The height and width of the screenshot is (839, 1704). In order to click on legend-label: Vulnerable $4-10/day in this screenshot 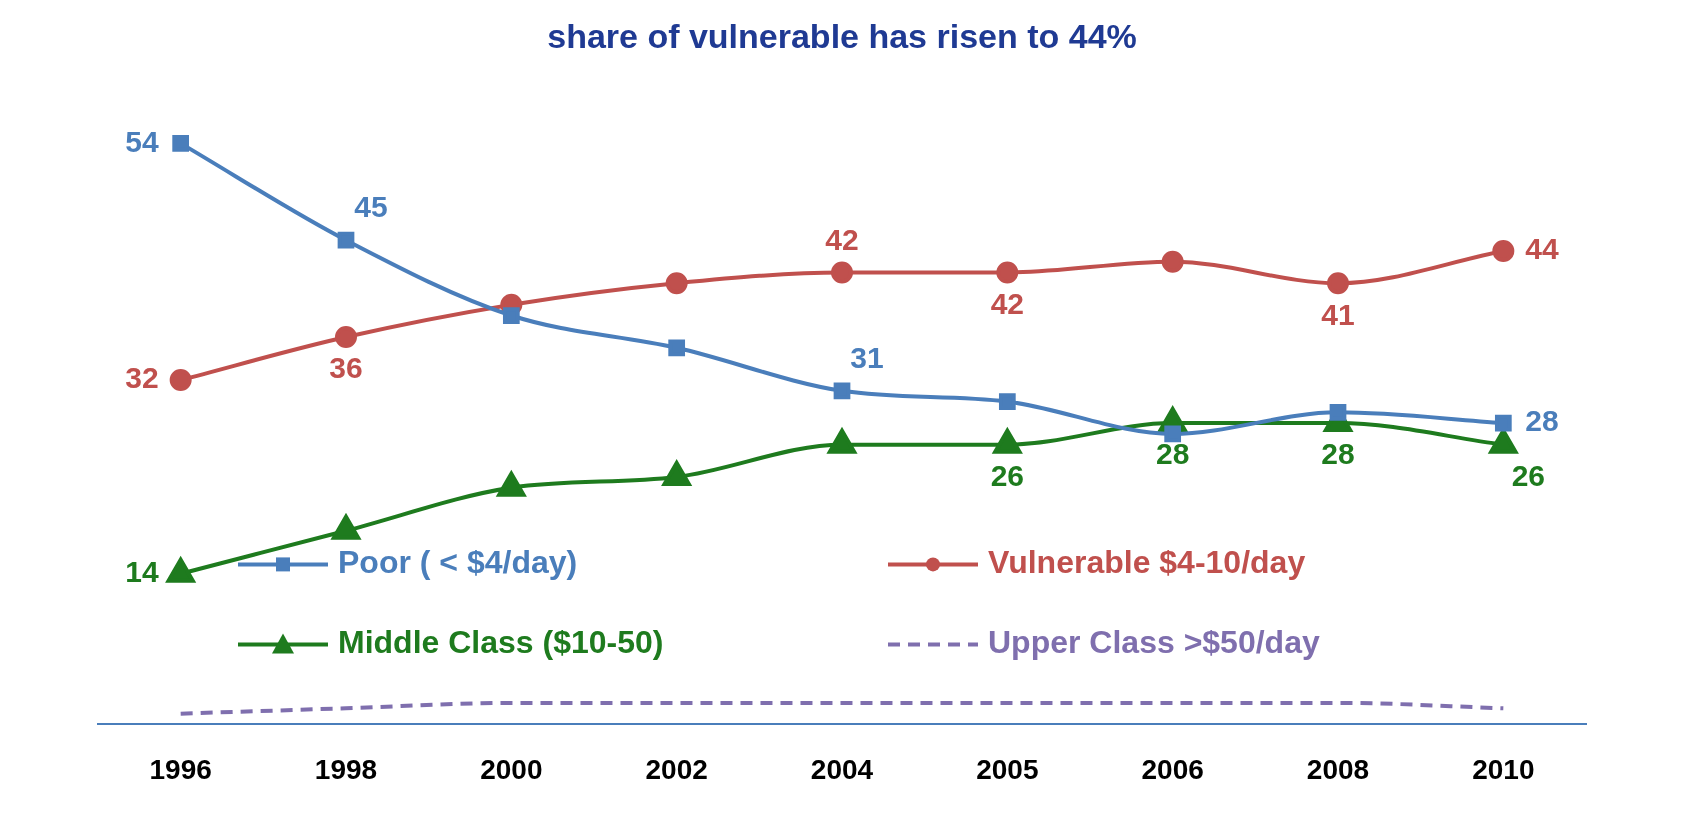, I will do `click(1147, 562)`.